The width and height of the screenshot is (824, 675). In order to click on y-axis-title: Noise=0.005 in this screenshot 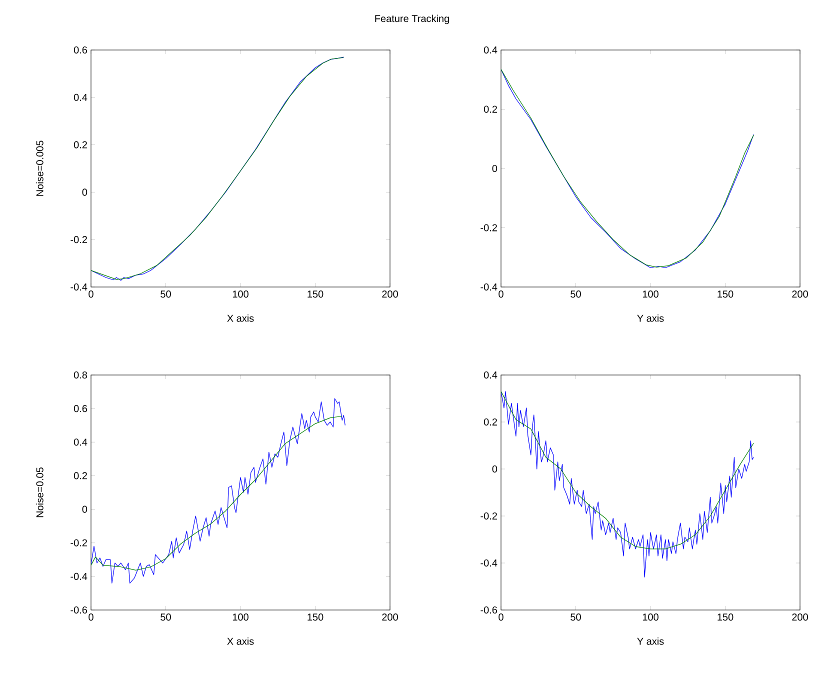, I will do `click(40, 168)`.